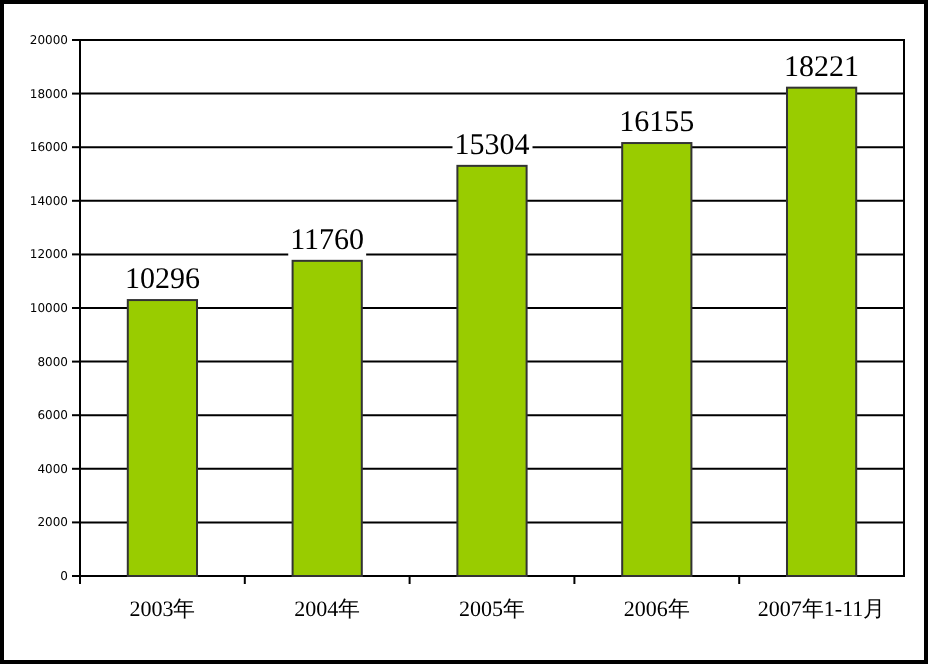 The image size is (928, 664). Describe the element at coordinates (821, 610) in the screenshot. I see `x-tick-label: 2007年1-11月` at that location.